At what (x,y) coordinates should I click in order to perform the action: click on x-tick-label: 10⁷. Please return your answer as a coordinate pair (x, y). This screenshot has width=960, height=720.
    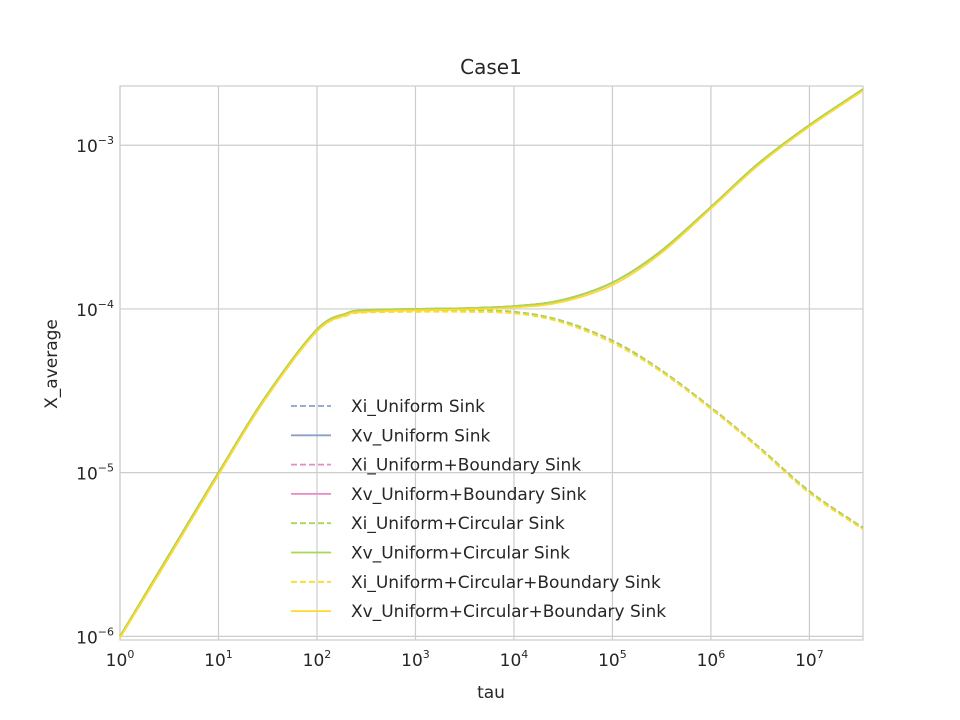
    Looking at the image, I should click on (809, 659).